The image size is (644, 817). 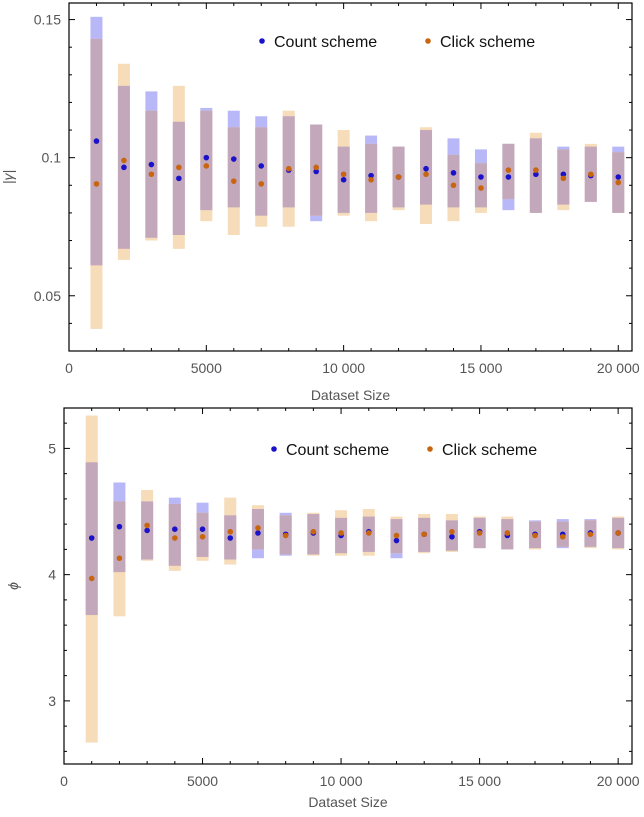 What do you see at coordinates (52, 575) in the screenshot?
I see `y-tick-label: 4` at bounding box center [52, 575].